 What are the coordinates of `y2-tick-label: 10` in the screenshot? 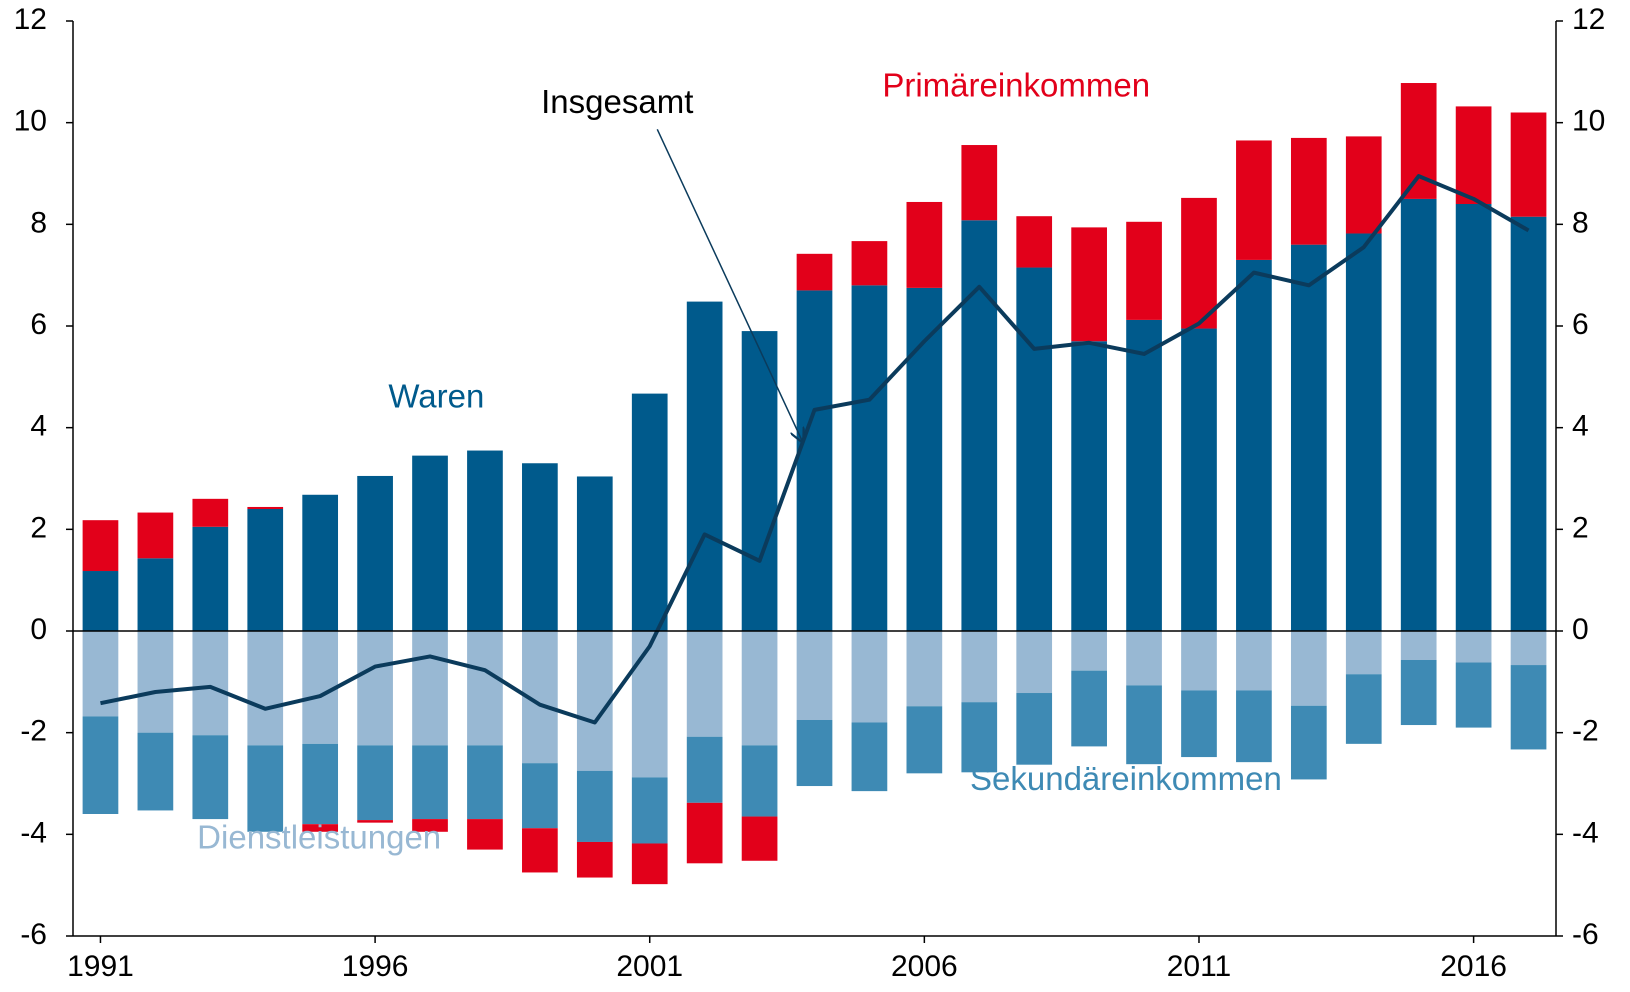 It's located at (1588, 121).